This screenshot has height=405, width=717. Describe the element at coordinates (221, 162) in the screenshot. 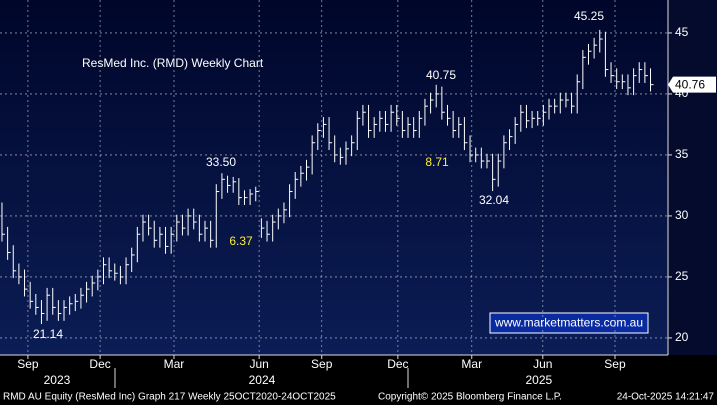

I see `annotation: 33.50` at that location.